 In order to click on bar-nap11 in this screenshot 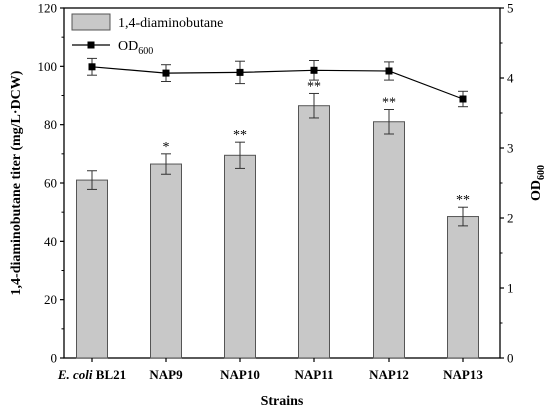, I will do `click(314, 232)`.